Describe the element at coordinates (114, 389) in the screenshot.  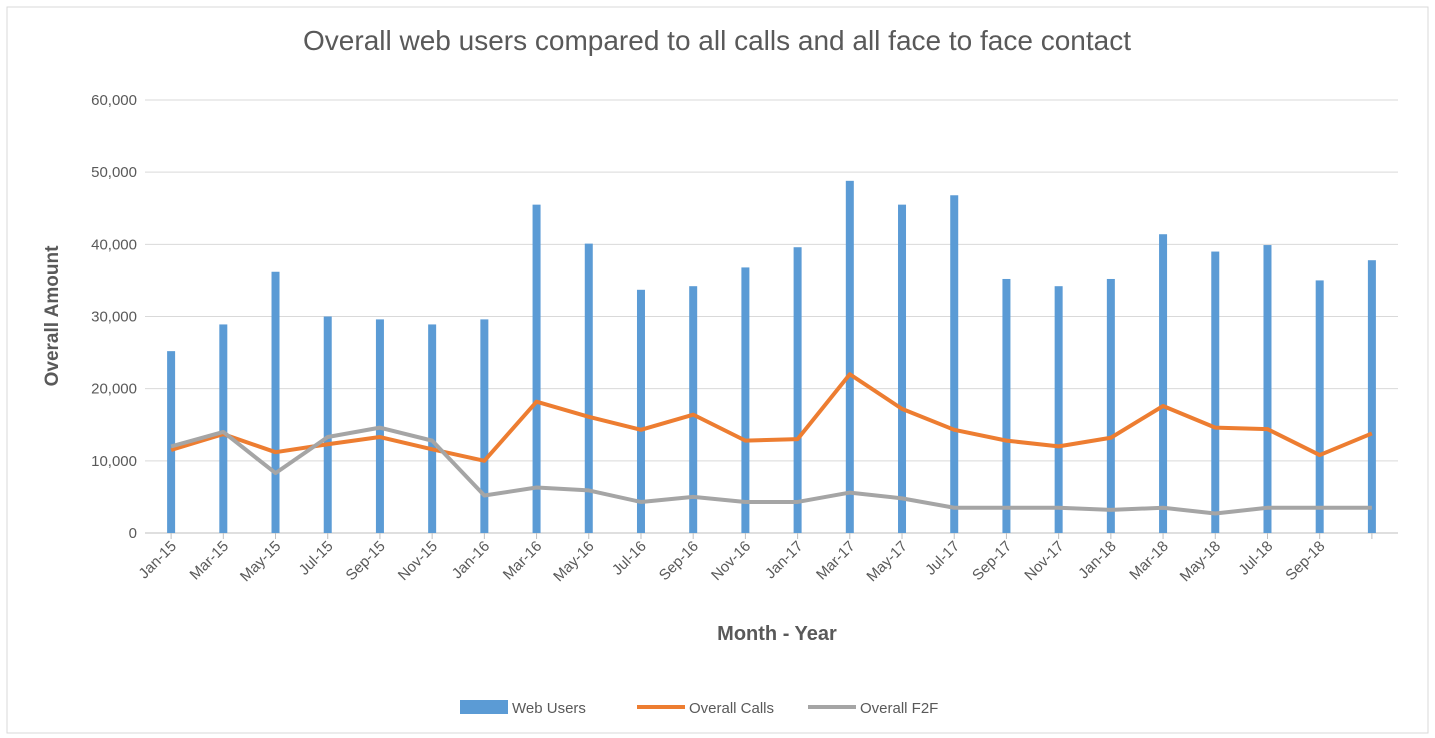
I see `y-tick-label: 20,000` at that location.